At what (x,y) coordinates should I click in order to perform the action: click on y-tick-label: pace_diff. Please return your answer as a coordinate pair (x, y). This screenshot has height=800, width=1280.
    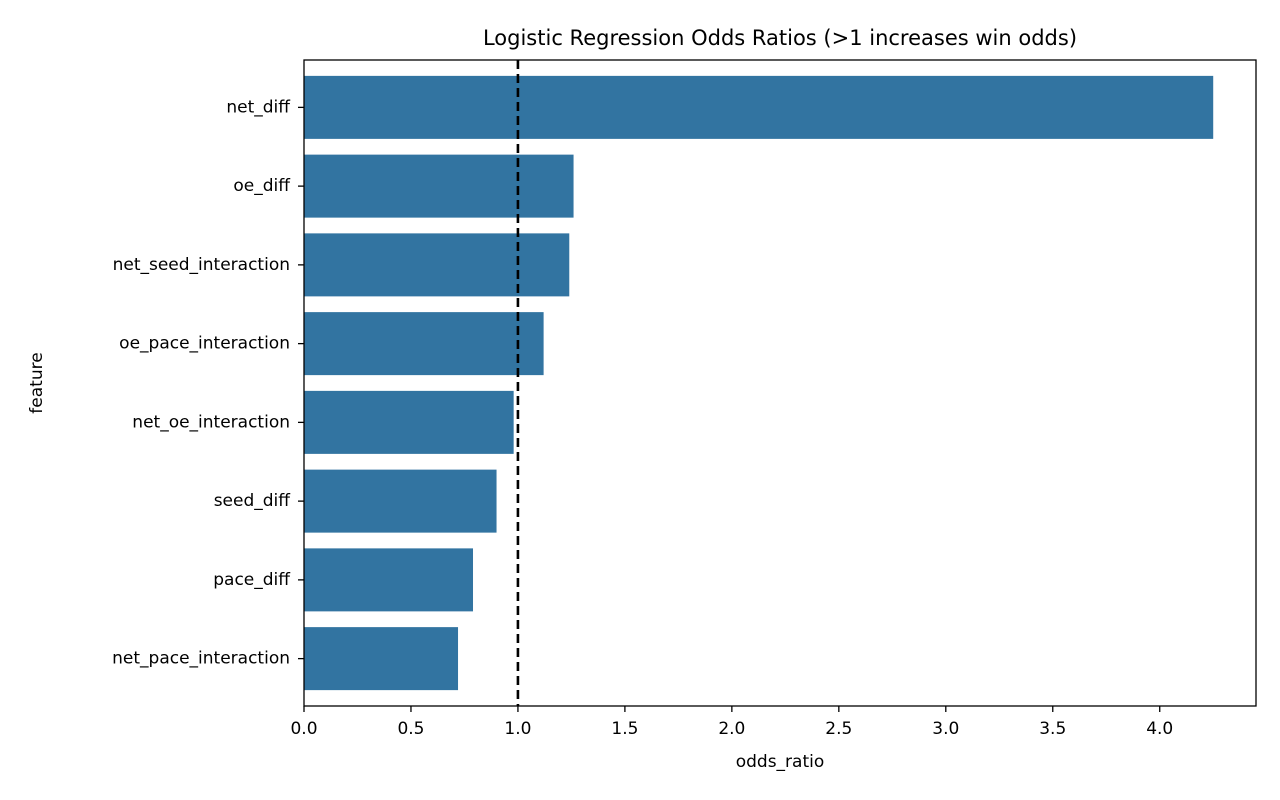
    Looking at the image, I should click on (252, 580).